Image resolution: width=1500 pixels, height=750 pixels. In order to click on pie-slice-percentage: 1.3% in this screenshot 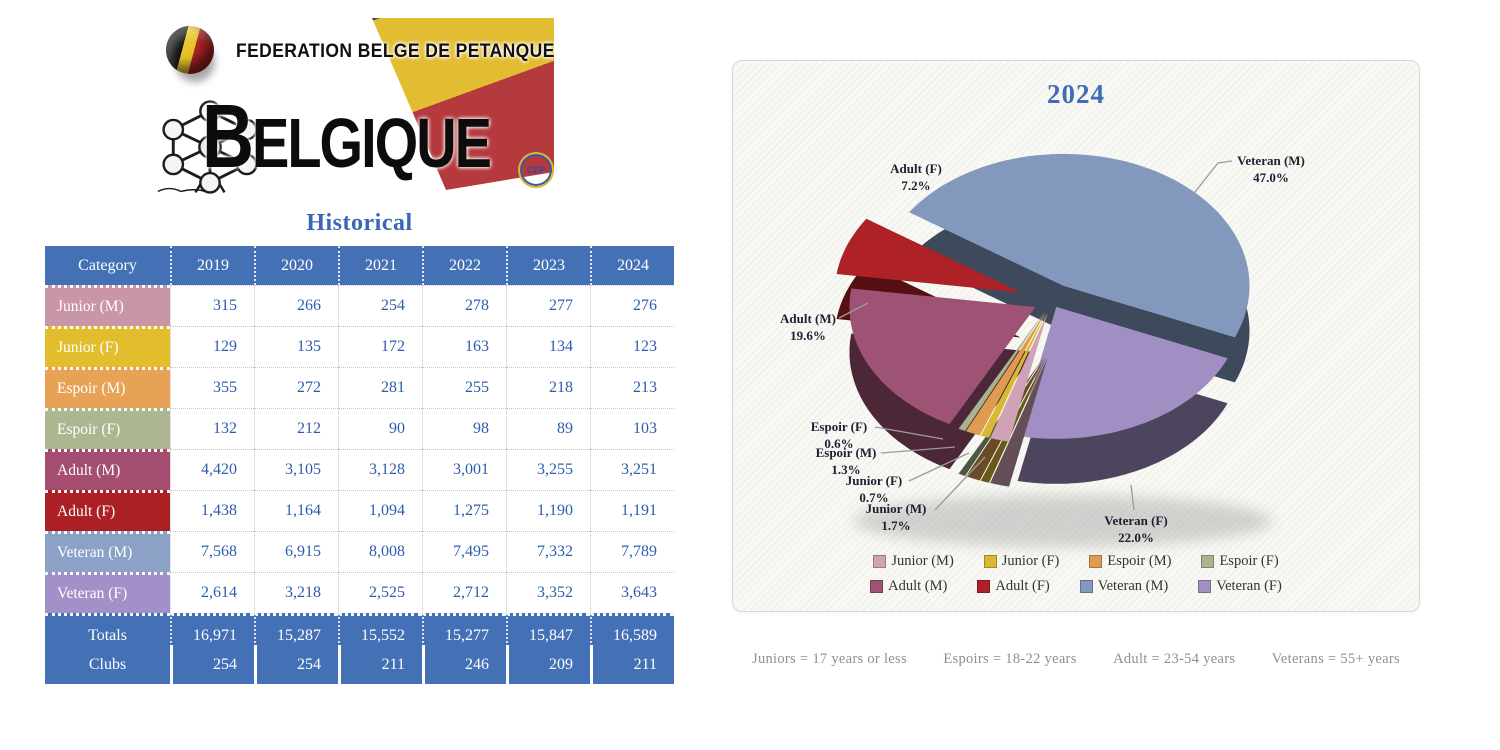, I will do `click(845, 469)`.